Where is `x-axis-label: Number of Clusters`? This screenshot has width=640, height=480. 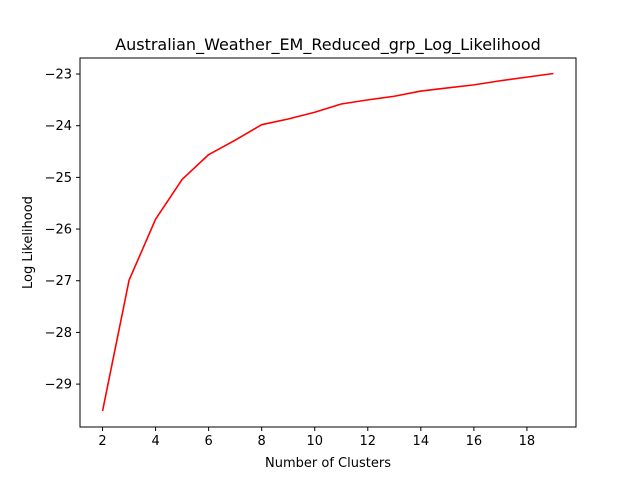 x-axis-label: Number of Clusters is located at coordinates (328, 463).